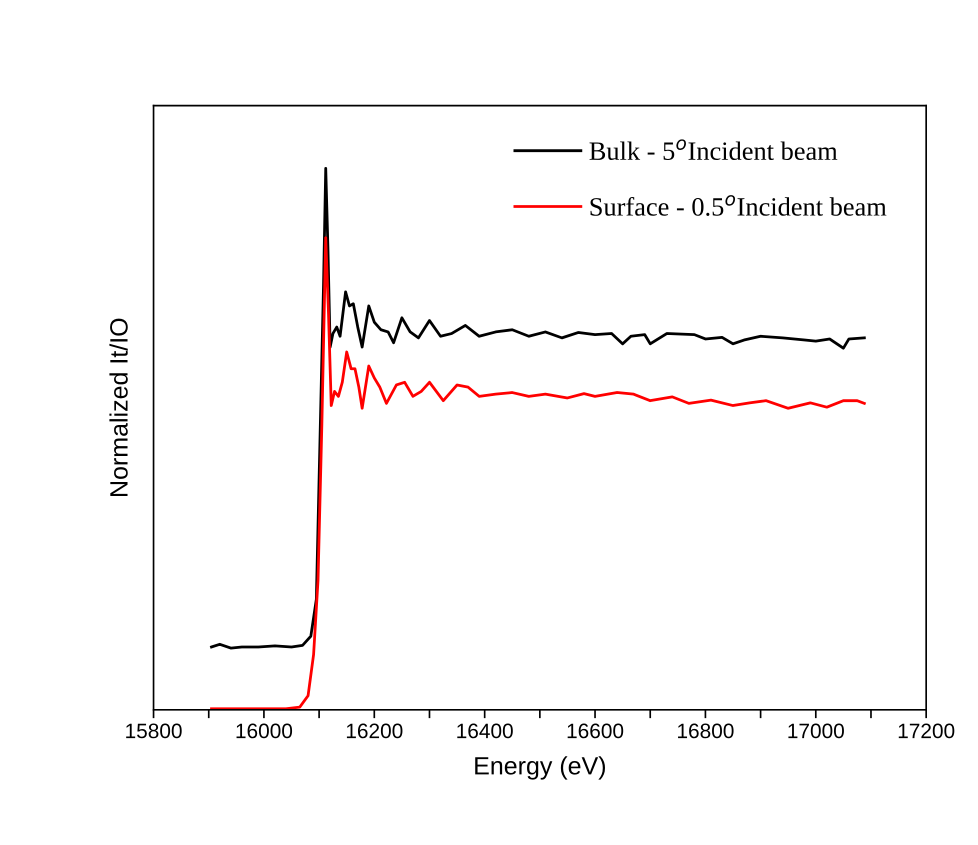 The height and width of the screenshot is (845, 978). Describe the element at coordinates (738, 205) in the screenshot. I see `legend-label: Surface - 0.5$^{o}$Incident beam` at that location.